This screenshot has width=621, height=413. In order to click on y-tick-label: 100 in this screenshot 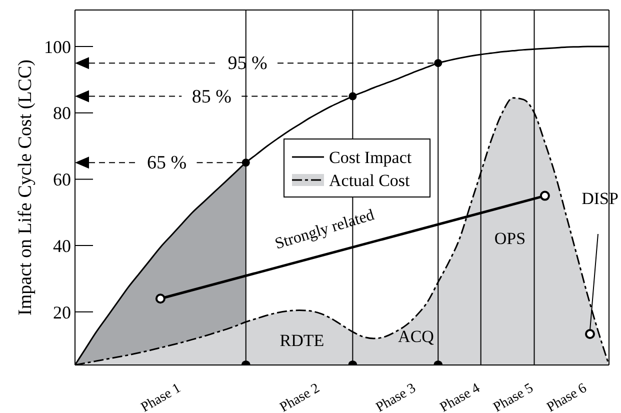, I will do `click(57, 46)`.